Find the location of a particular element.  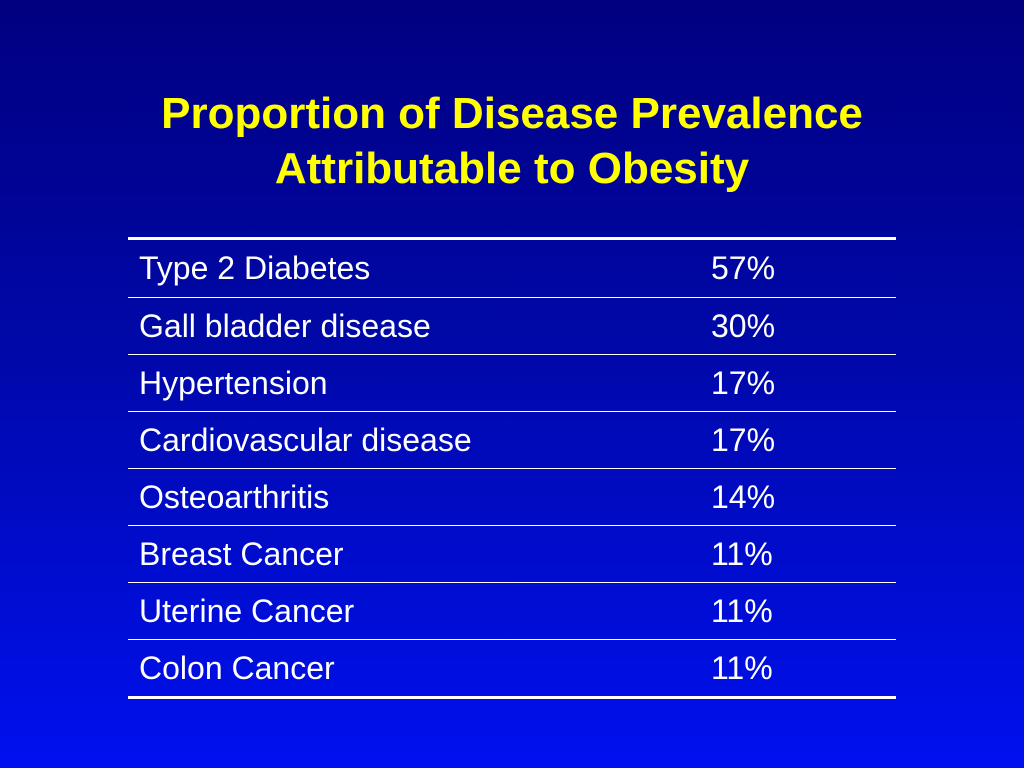

condition-cell: Cardiovascular disease is located at coordinates (305, 440).